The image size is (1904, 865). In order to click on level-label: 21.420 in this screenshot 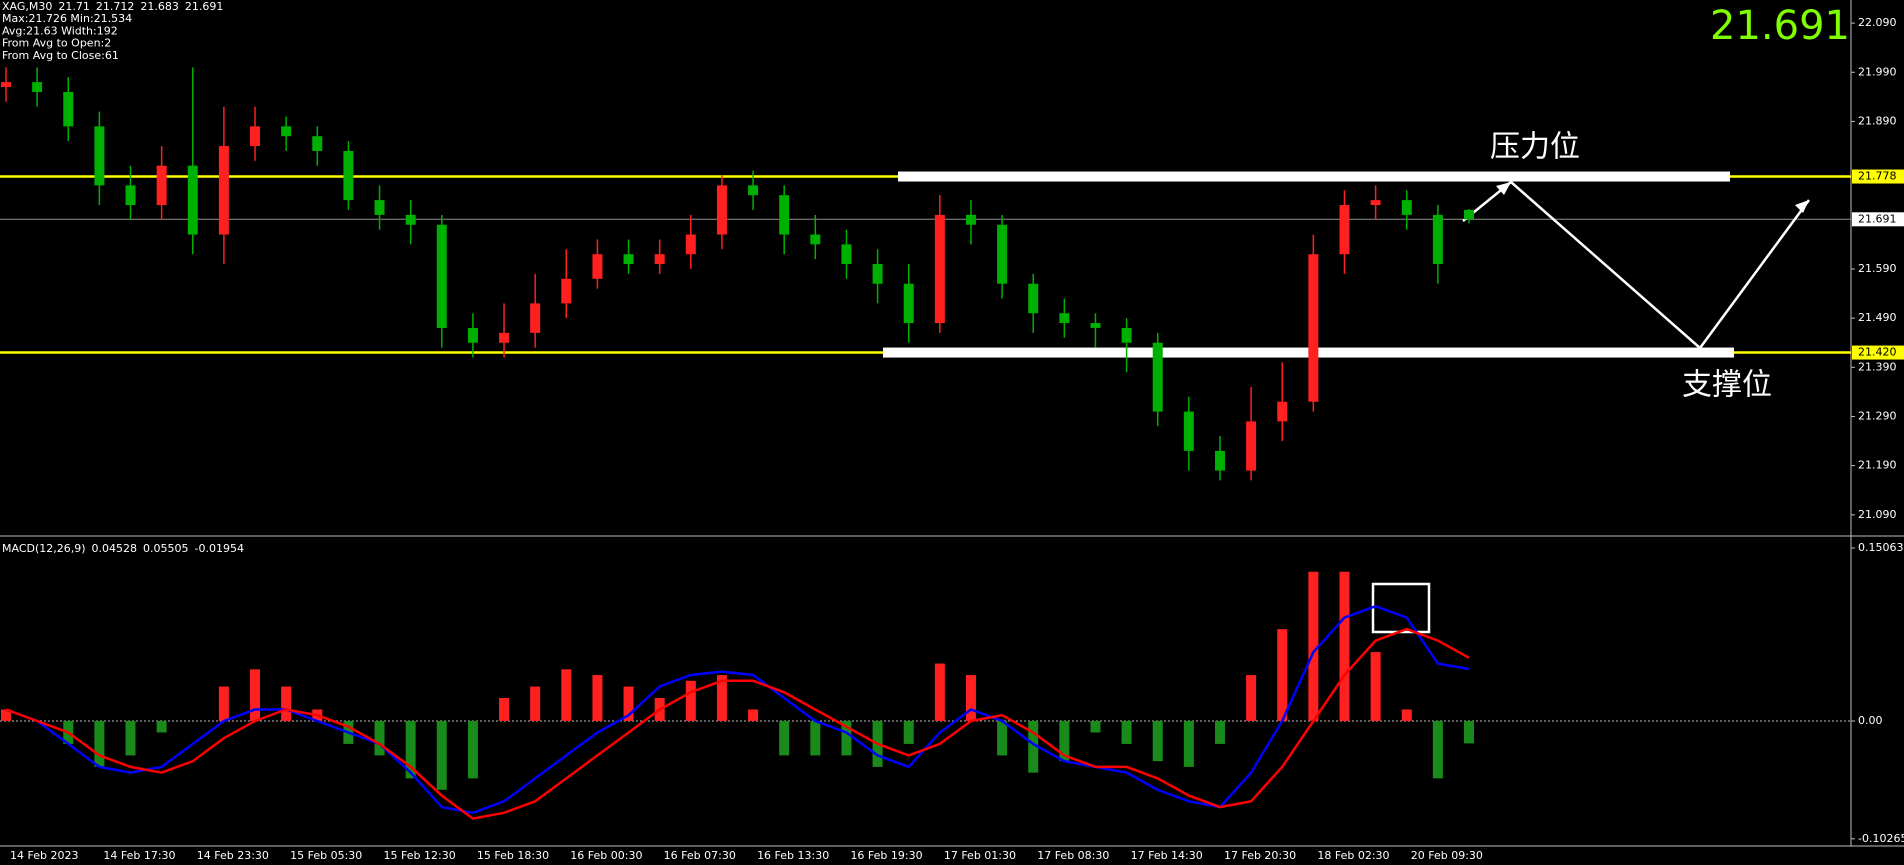, I will do `click(1877, 352)`.